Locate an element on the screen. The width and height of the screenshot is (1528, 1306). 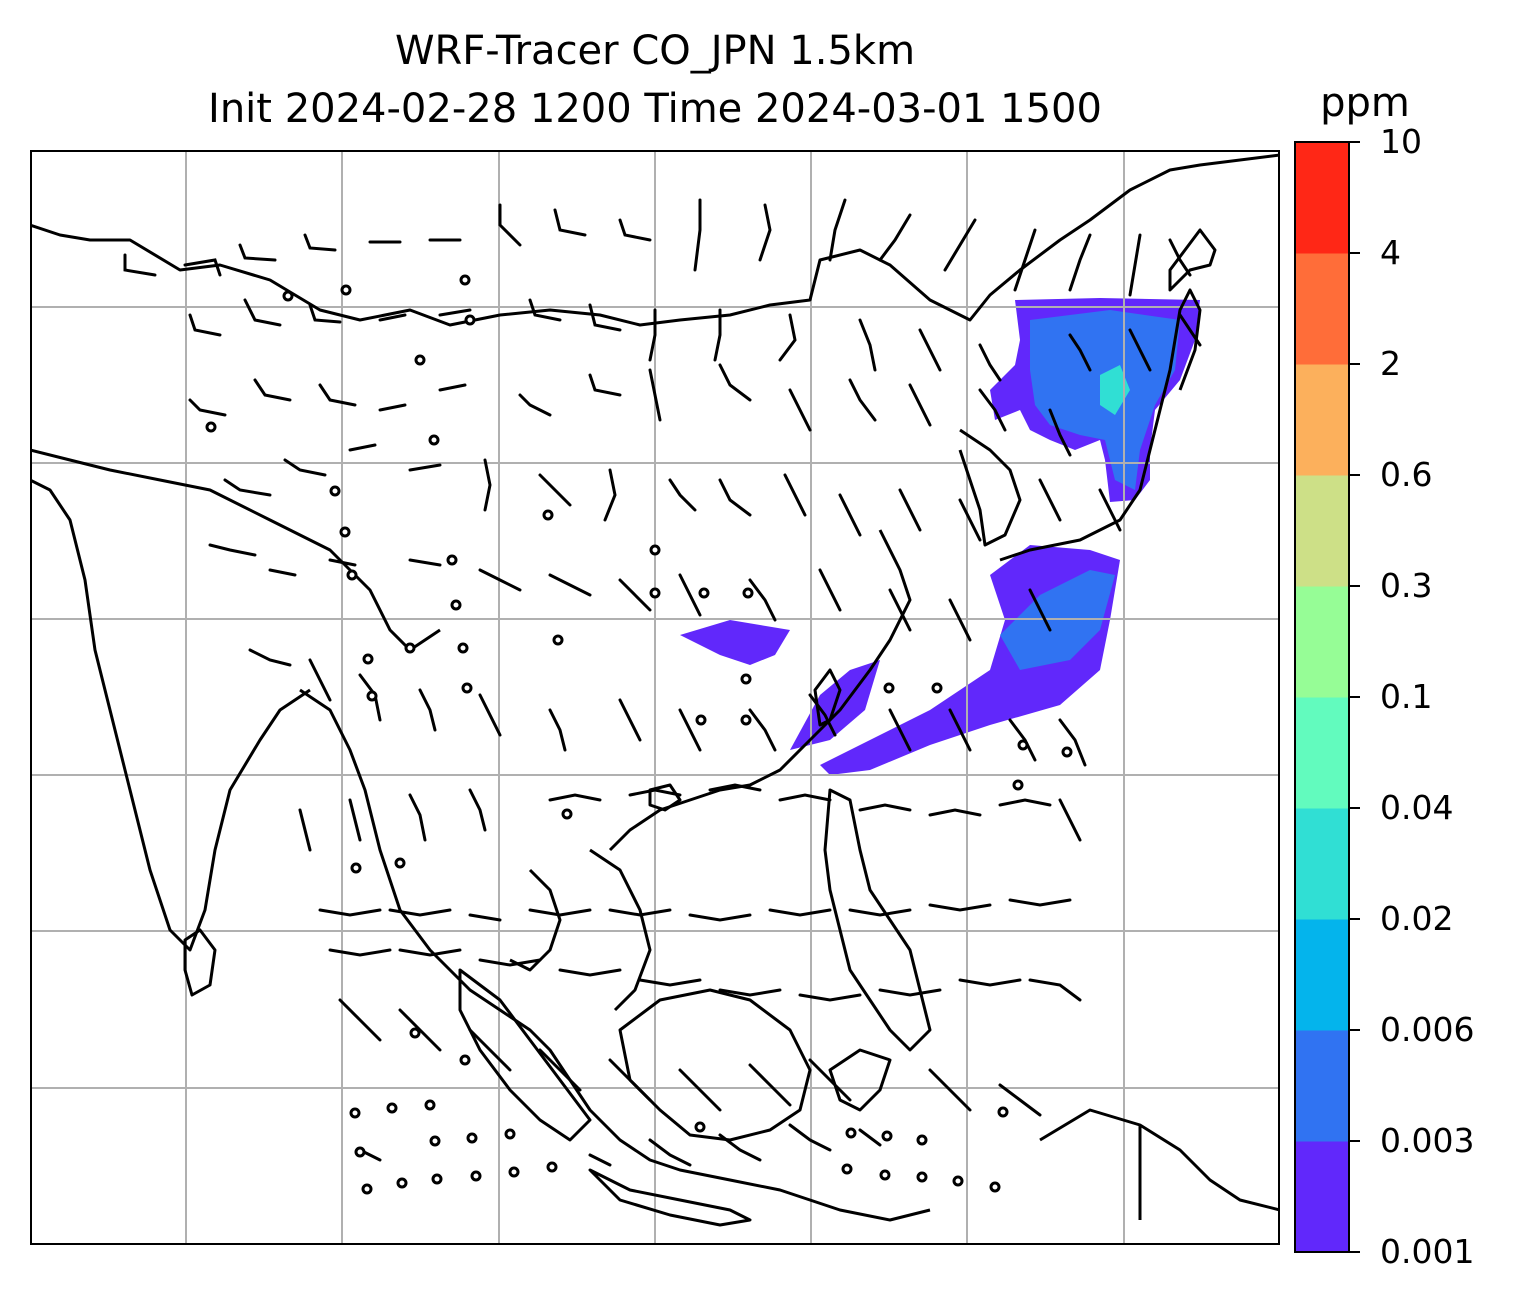
colorbar-tick-label: 0.02 is located at coordinates (1417, 918).